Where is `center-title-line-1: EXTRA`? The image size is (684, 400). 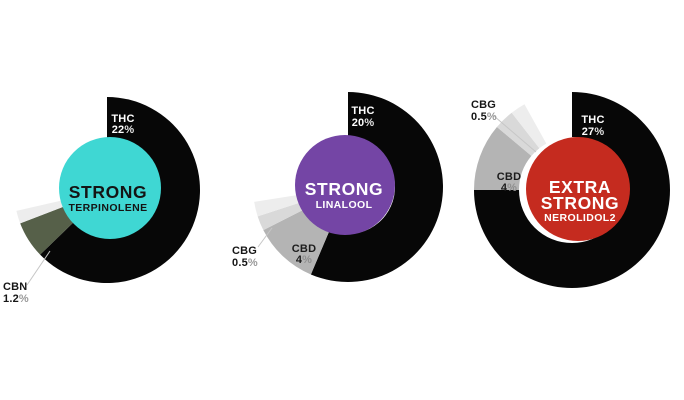
center-title-line-1: EXTRA is located at coordinates (580, 187).